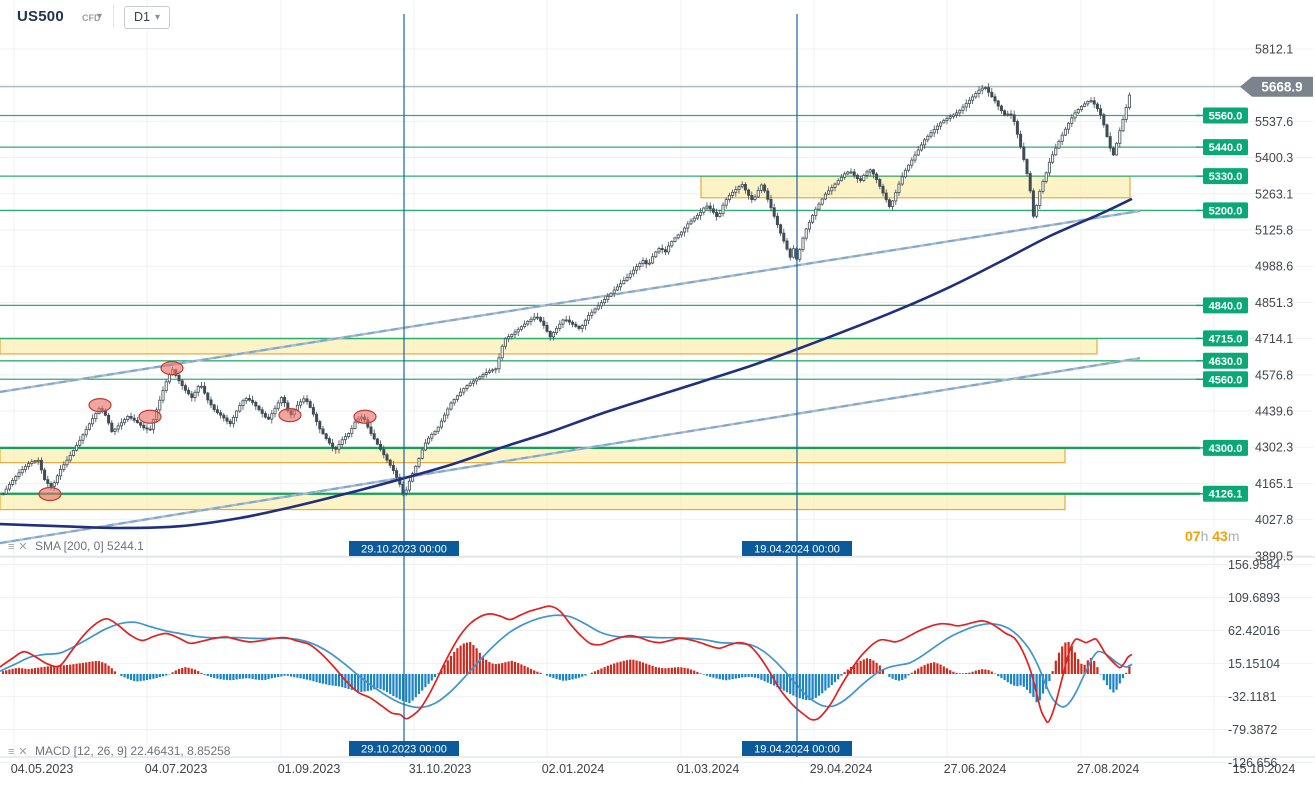 The image size is (1315, 787). What do you see at coordinates (40, 16) in the screenshot?
I see `symbol-name: US500` at bounding box center [40, 16].